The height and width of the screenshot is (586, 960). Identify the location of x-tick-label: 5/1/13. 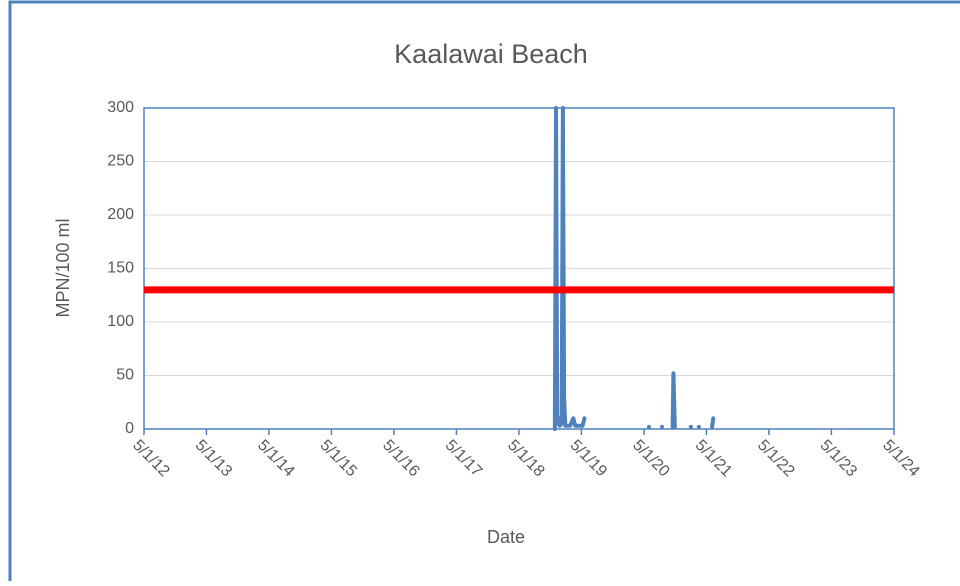
(214, 459).